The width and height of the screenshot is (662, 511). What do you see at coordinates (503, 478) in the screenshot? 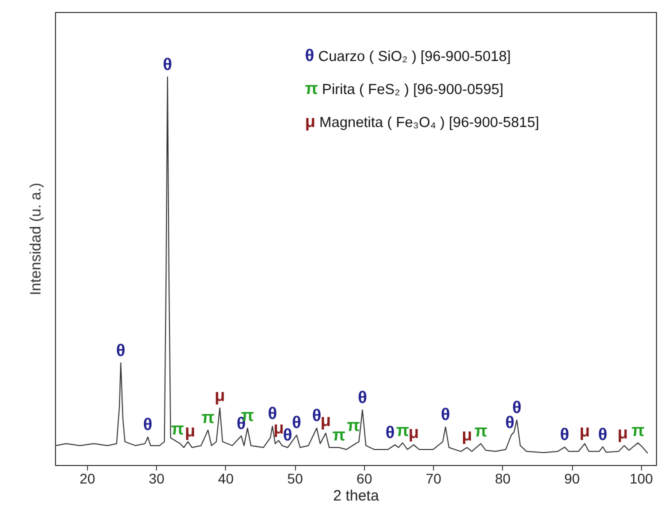
I see `x-tick-label: 80` at bounding box center [503, 478].